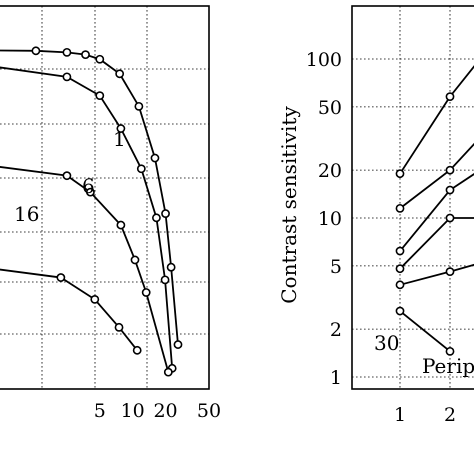 The height and width of the screenshot is (474, 474). Describe the element at coordinates (336, 330) in the screenshot. I see `y-tick-label: 2` at that location.